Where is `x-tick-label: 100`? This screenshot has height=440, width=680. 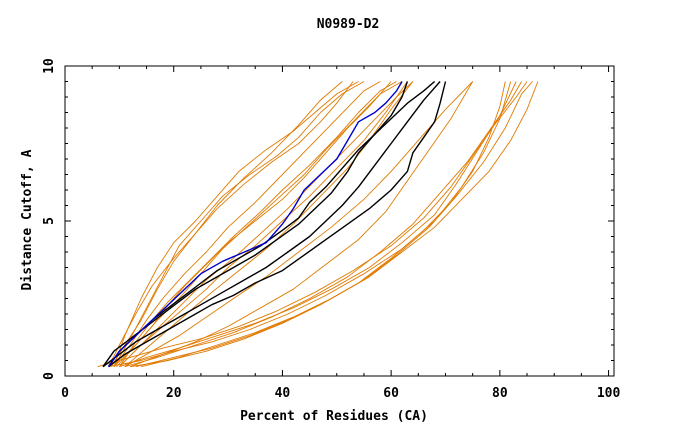
x-tick-label: 100 is located at coordinates (609, 393).